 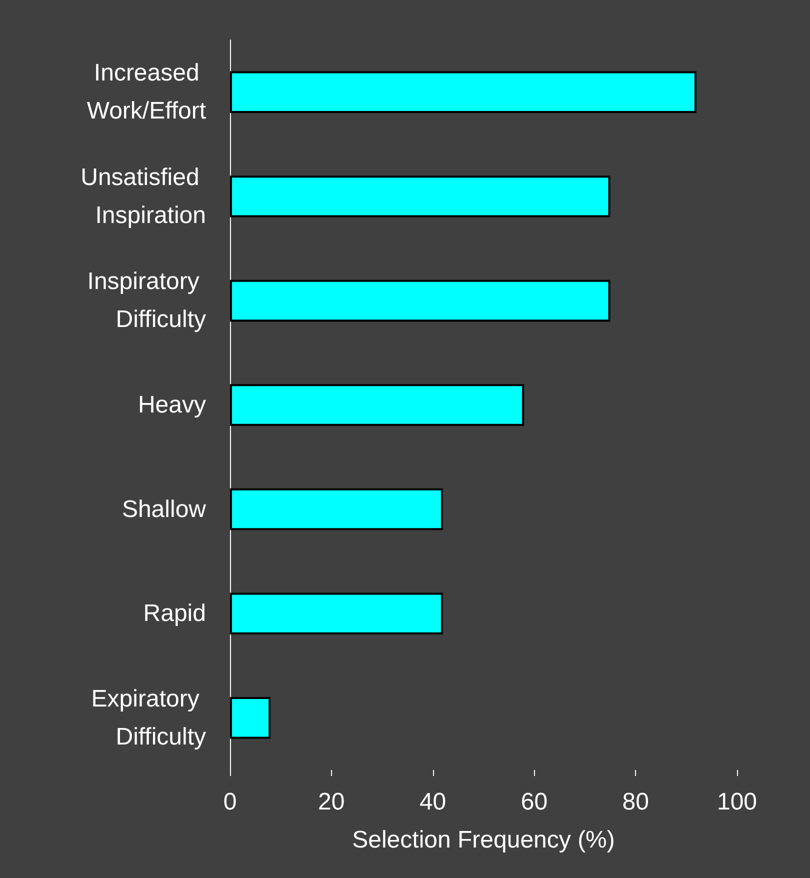 What do you see at coordinates (230, 802) in the screenshot?
I see `x-tick-label: 0` at bounding box center [230, 802].